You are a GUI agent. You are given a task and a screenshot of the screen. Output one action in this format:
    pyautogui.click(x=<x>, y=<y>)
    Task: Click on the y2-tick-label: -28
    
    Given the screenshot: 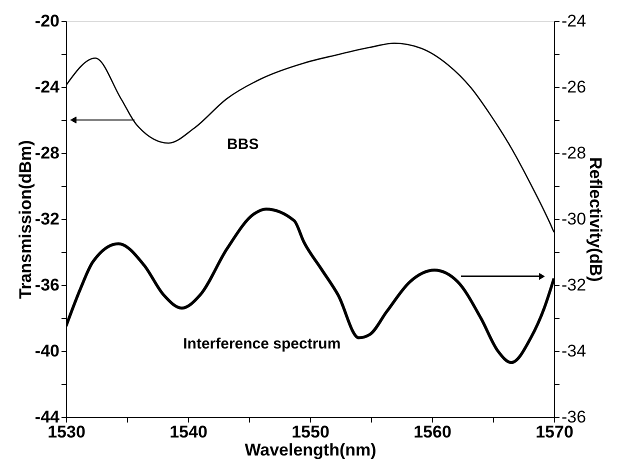 What is the action you would take?
    pyautogui.click(x=574, y=153)
    